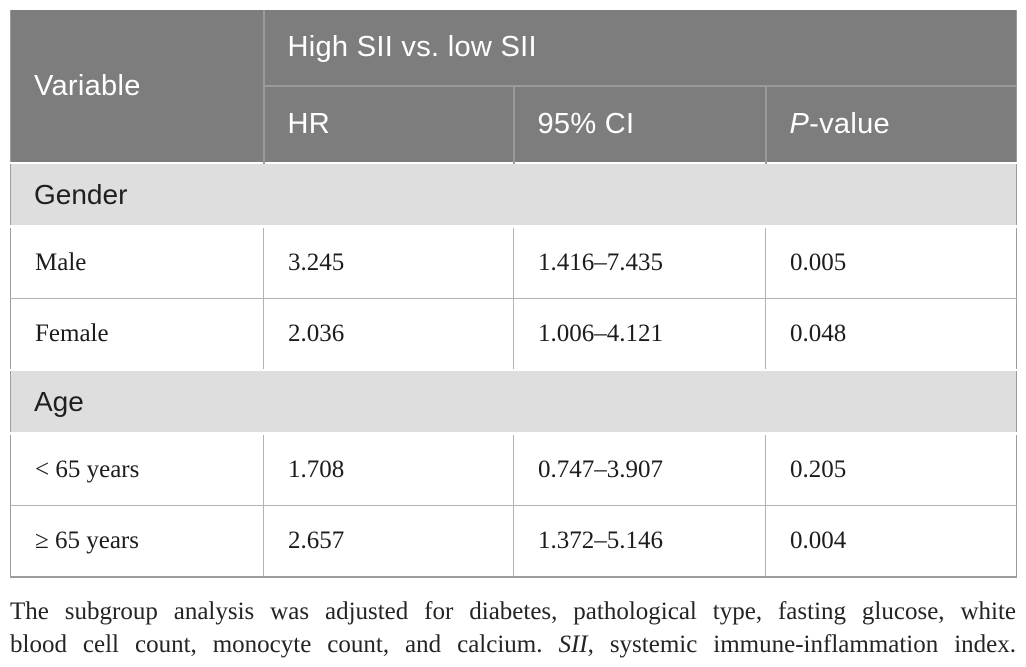  Describe the element at coordinates (388, 262) in the screenshot. I see `cell-hr: 3.245` at that location.